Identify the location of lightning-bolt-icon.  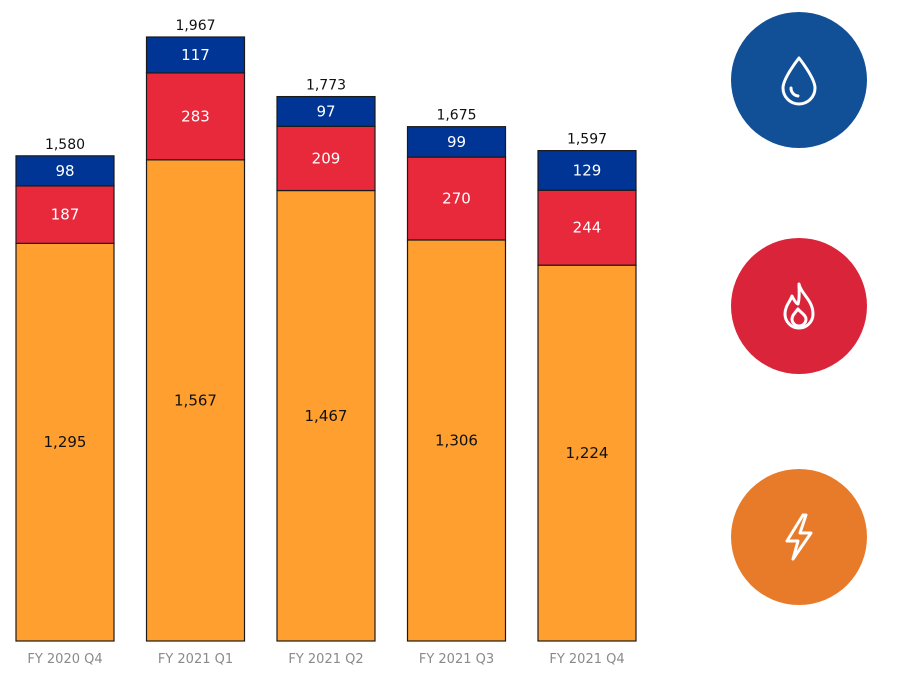
(799, 537).